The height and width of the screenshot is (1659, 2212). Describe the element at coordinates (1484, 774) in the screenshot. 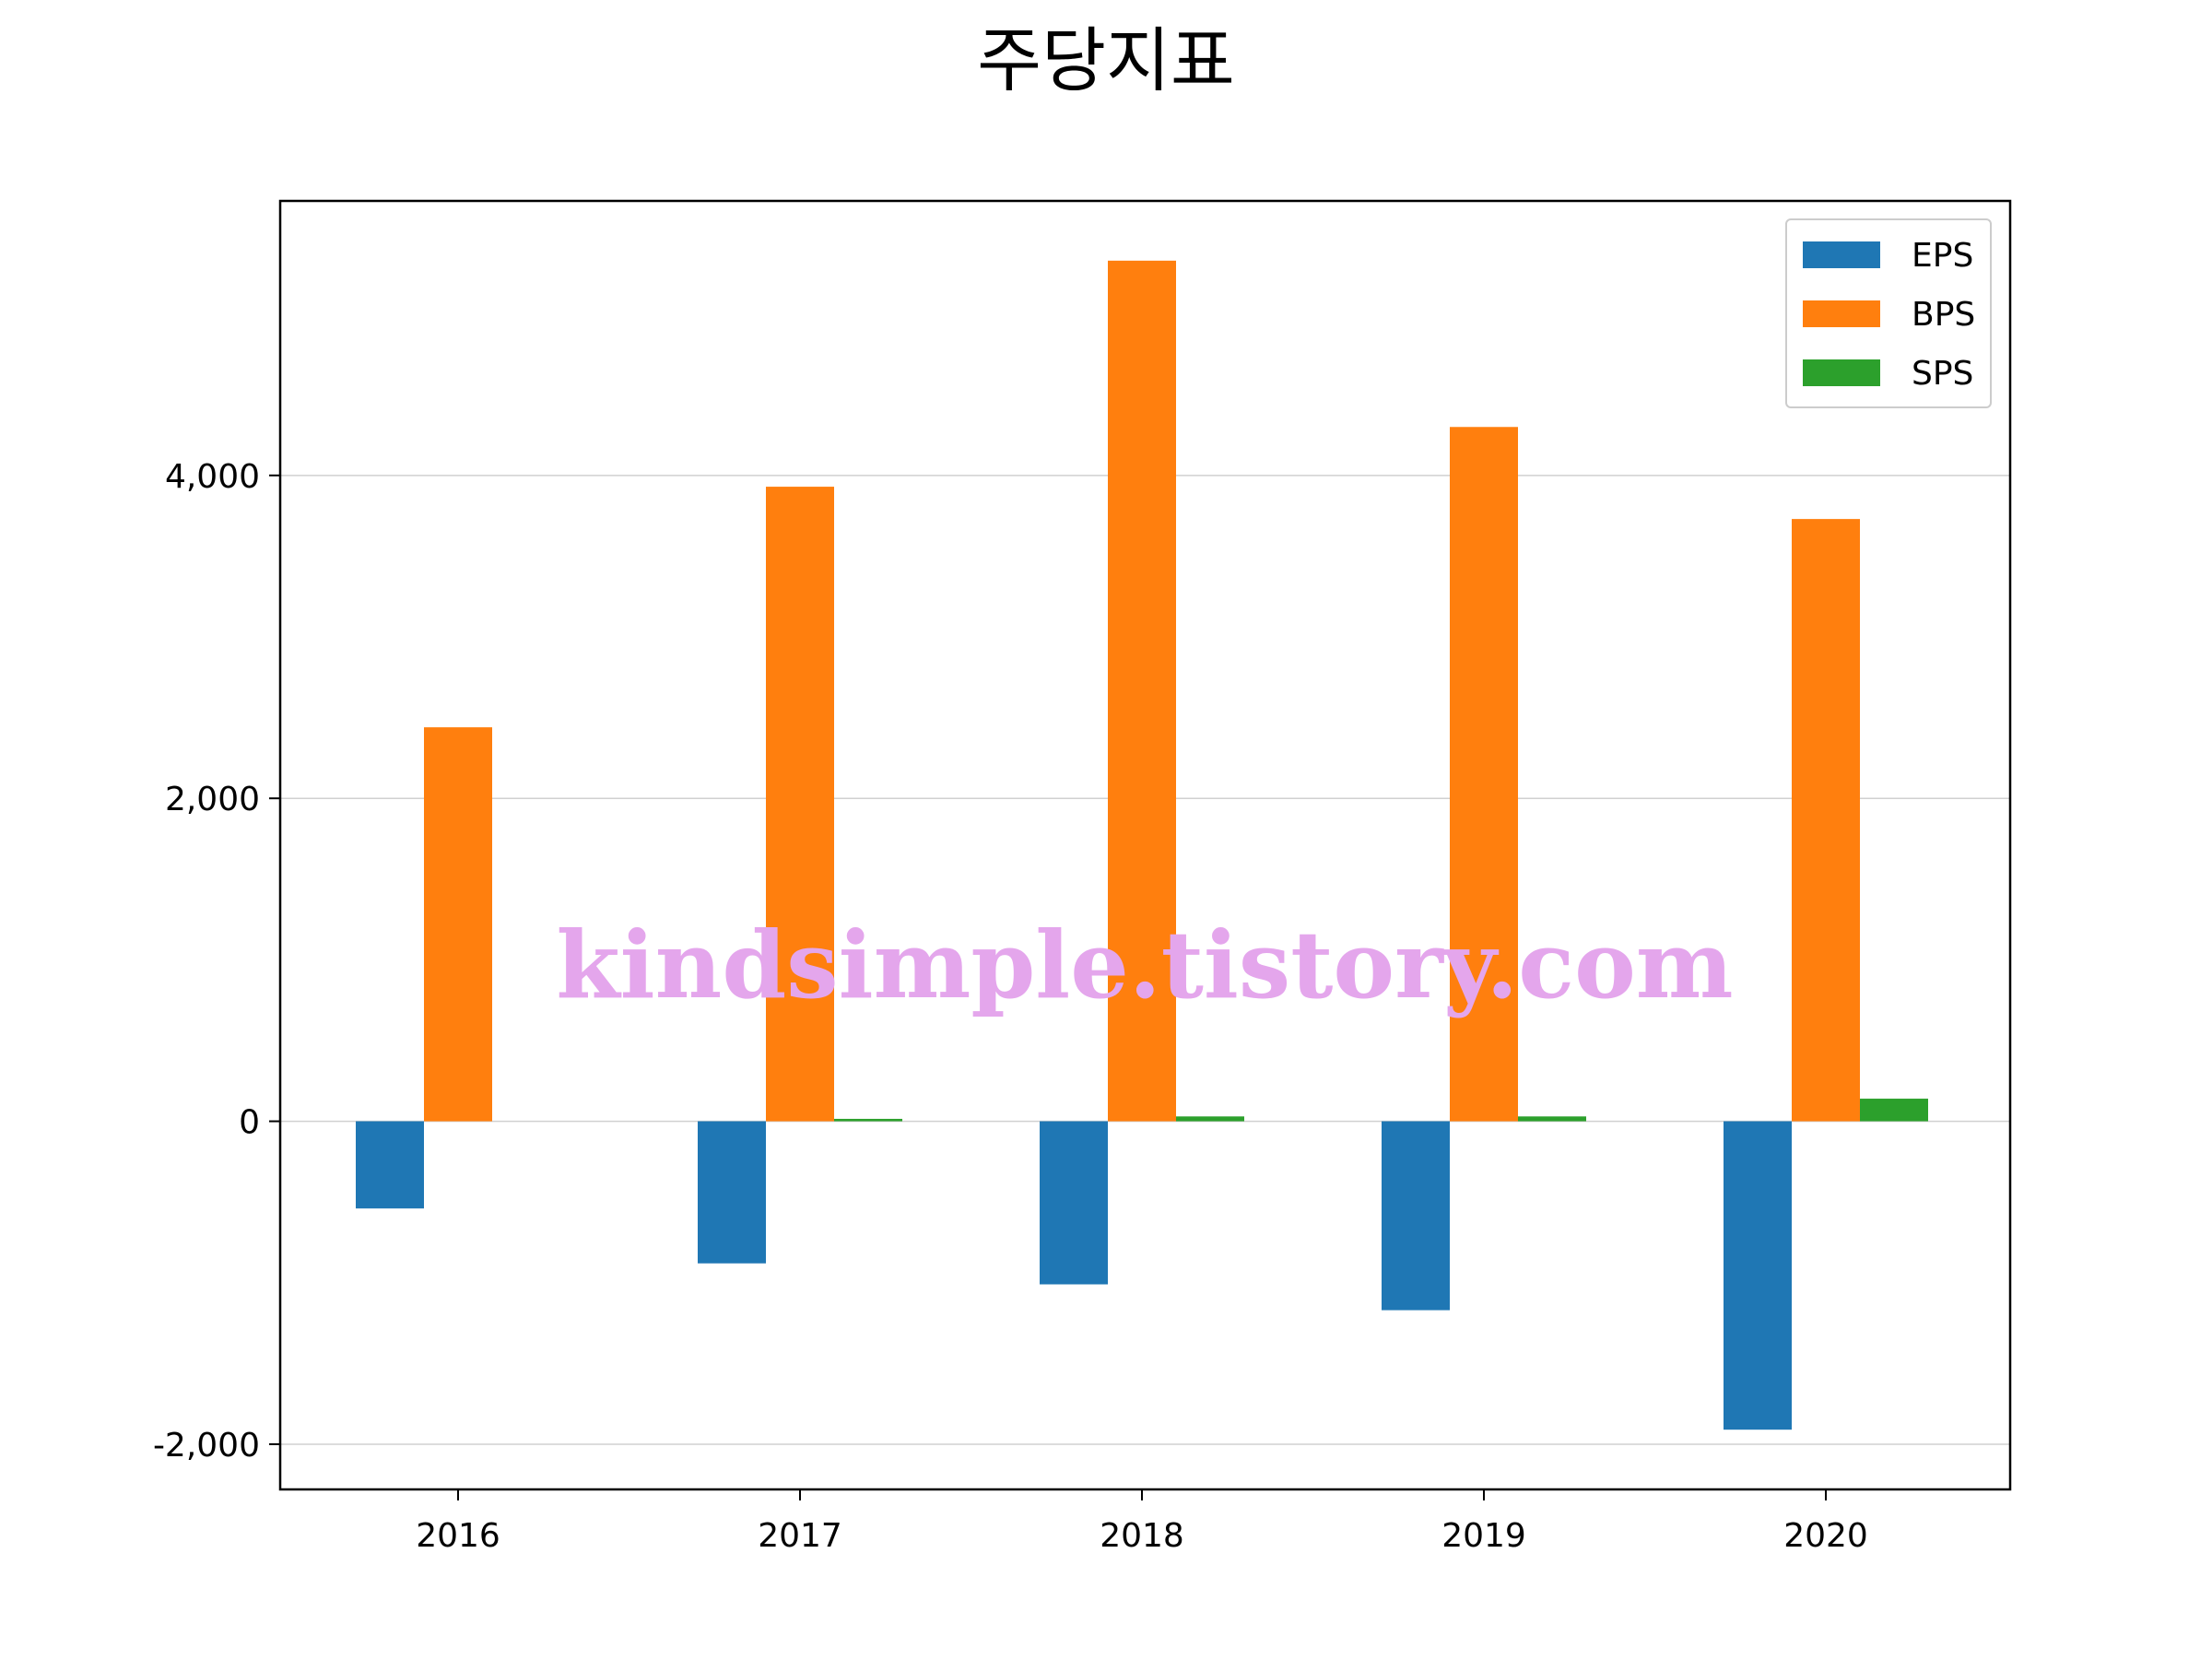

I see `bar-bps-2019` at that location.